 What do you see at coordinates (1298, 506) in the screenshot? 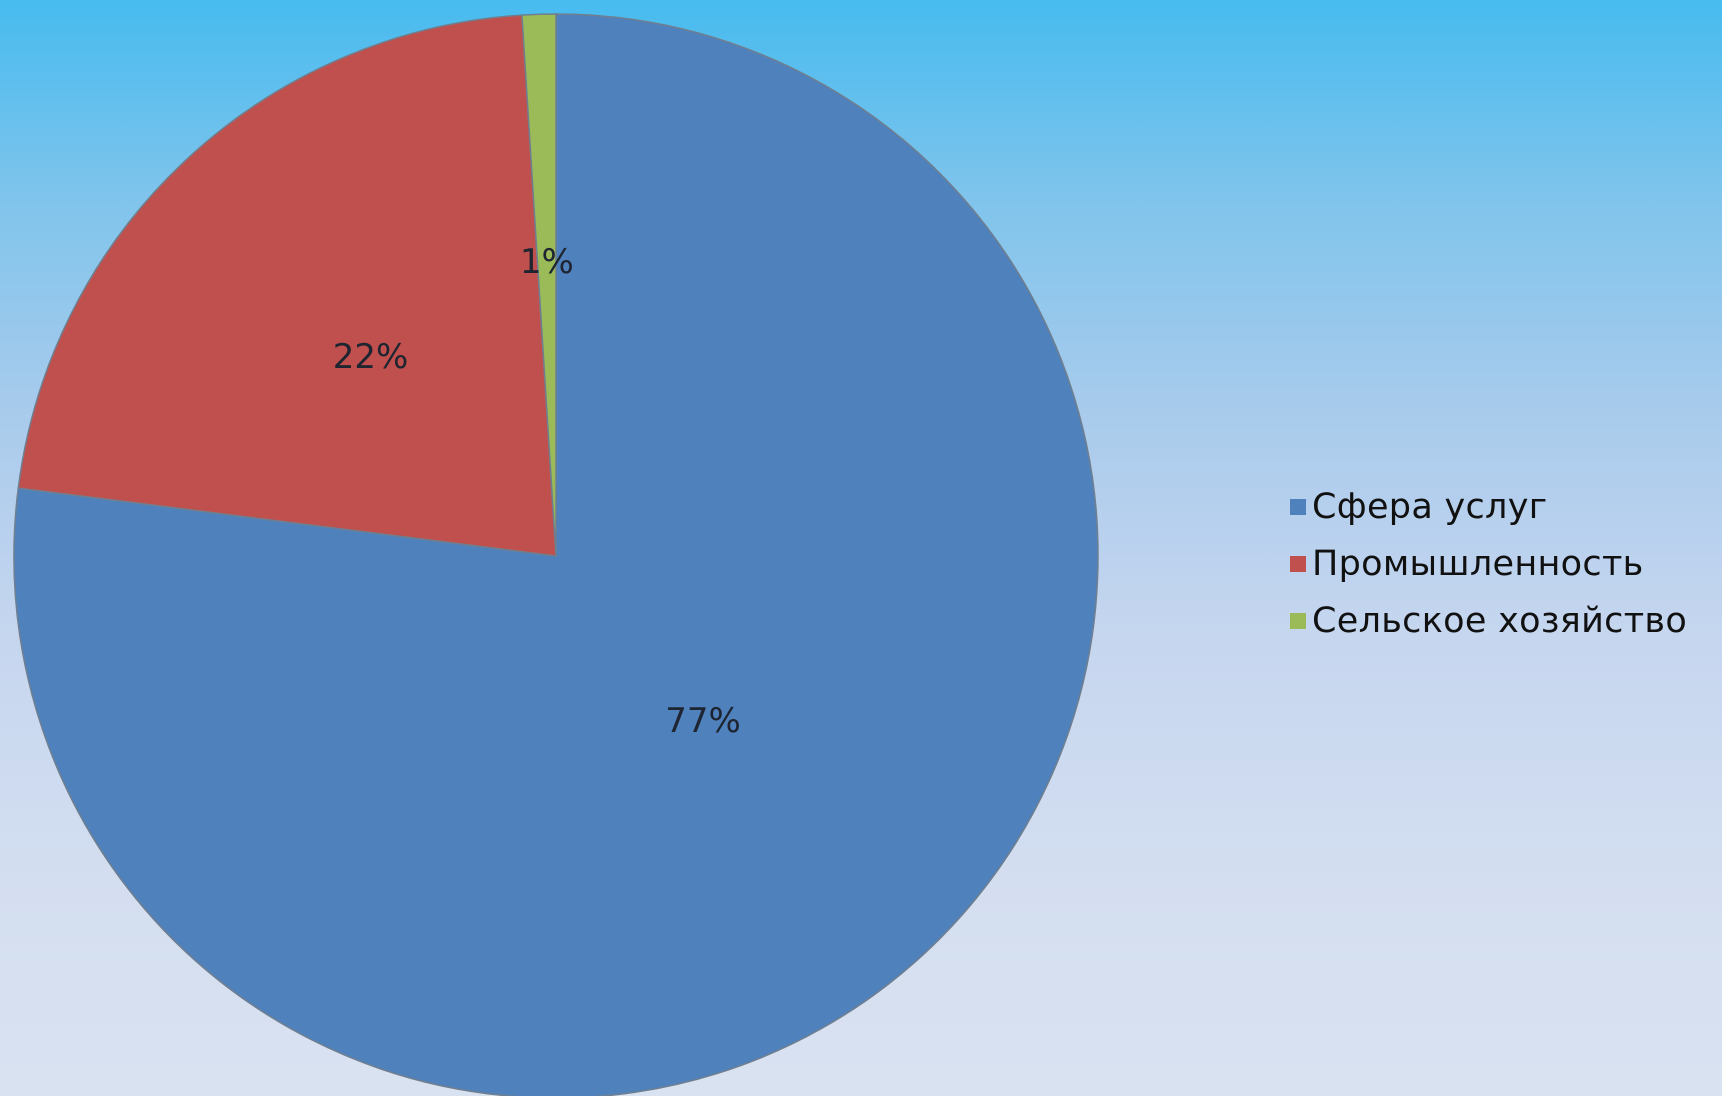
I see `legend-swatch-services` at bounding box center [1298, 506].